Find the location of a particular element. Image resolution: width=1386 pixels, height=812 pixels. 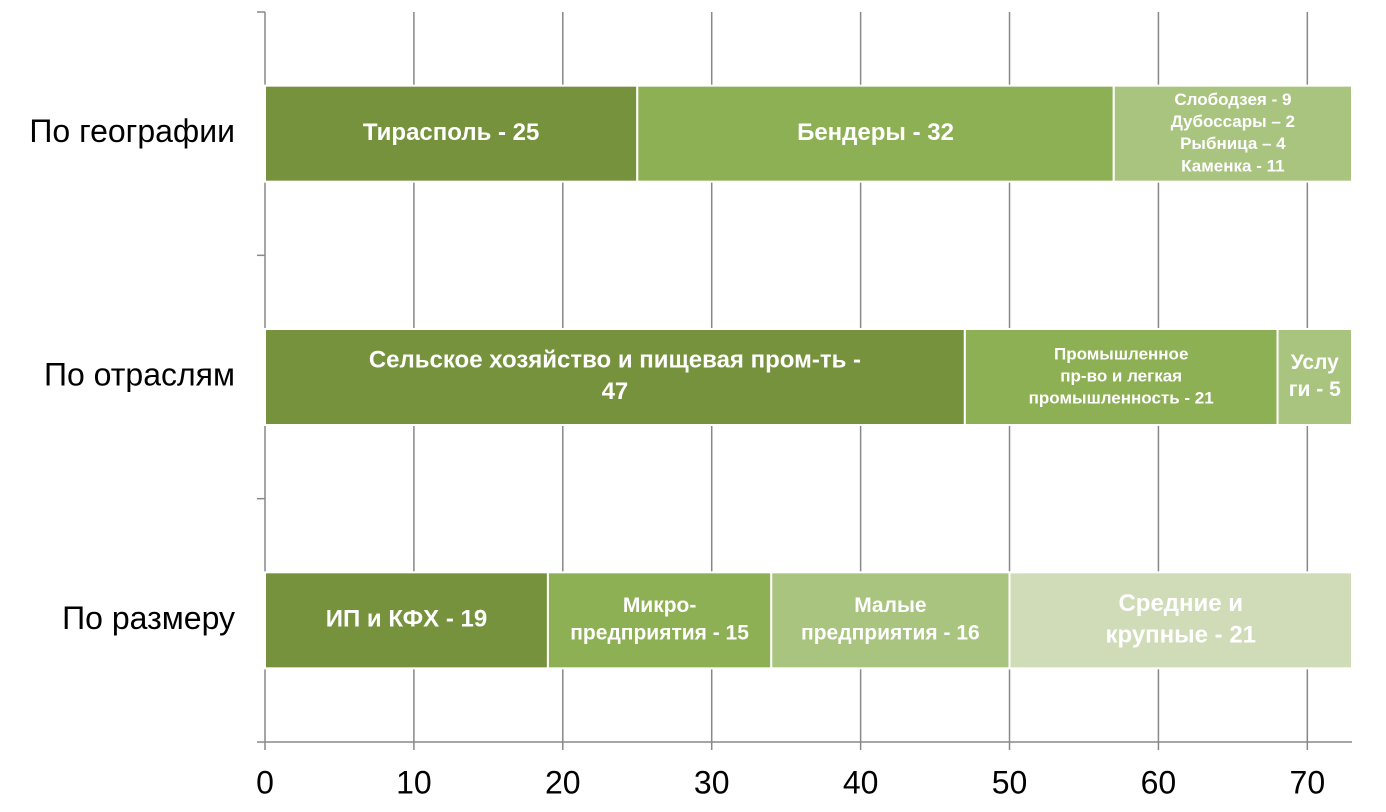

x-tick-label: 20 is located at coordinates (563, 782).